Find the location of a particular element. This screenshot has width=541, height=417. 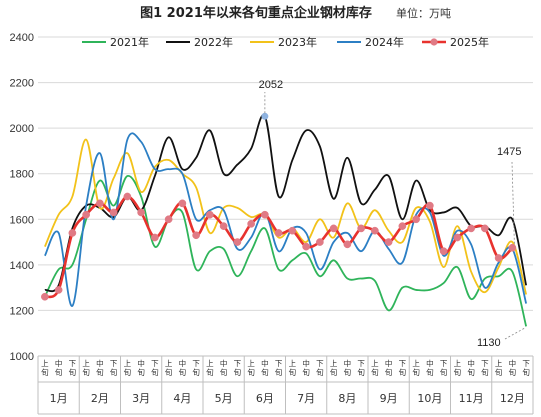

legend-marker-2025年 is located at coordinates (434, 42).